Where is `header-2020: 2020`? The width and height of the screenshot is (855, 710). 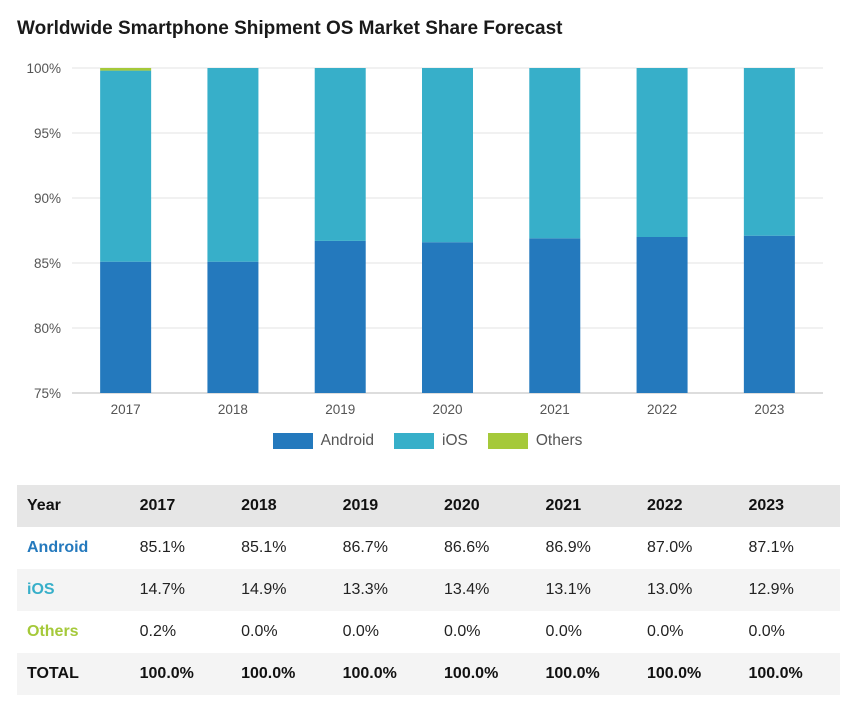
header-2020: 2020 is located at coordinates (485, 506).